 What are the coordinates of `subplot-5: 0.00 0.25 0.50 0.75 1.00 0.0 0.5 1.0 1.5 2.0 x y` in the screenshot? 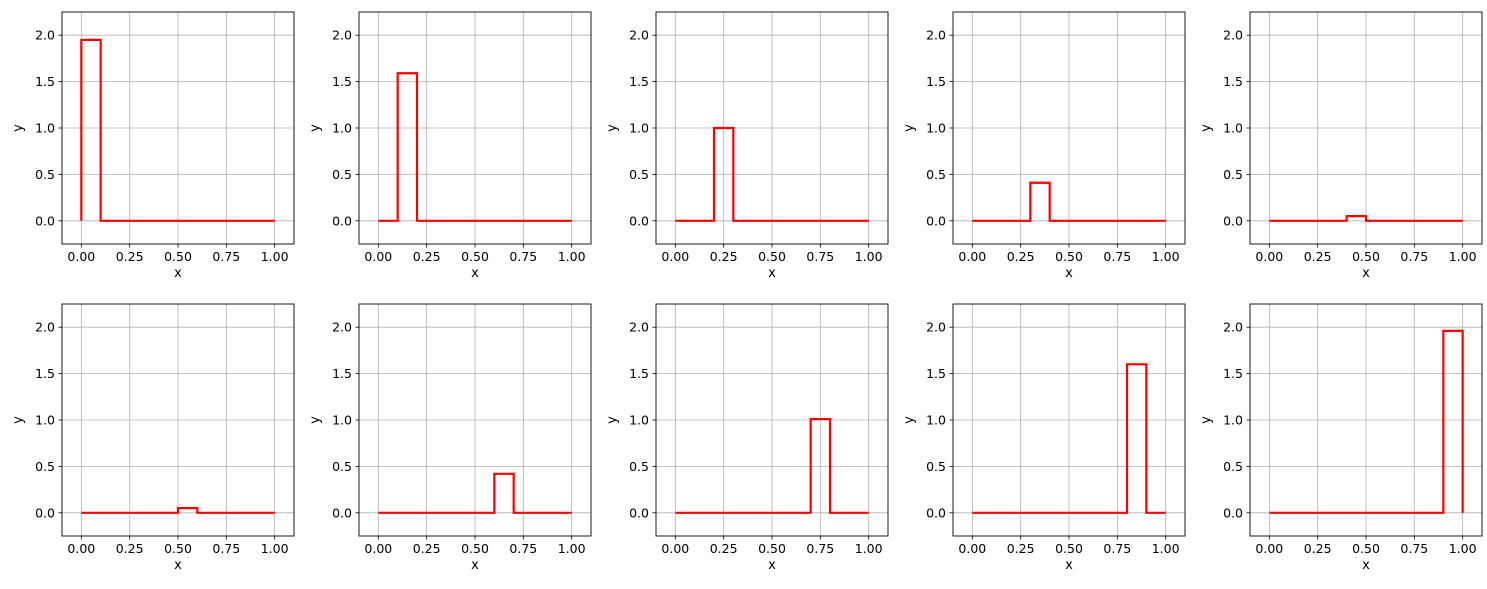 It's located at (1341, 146).